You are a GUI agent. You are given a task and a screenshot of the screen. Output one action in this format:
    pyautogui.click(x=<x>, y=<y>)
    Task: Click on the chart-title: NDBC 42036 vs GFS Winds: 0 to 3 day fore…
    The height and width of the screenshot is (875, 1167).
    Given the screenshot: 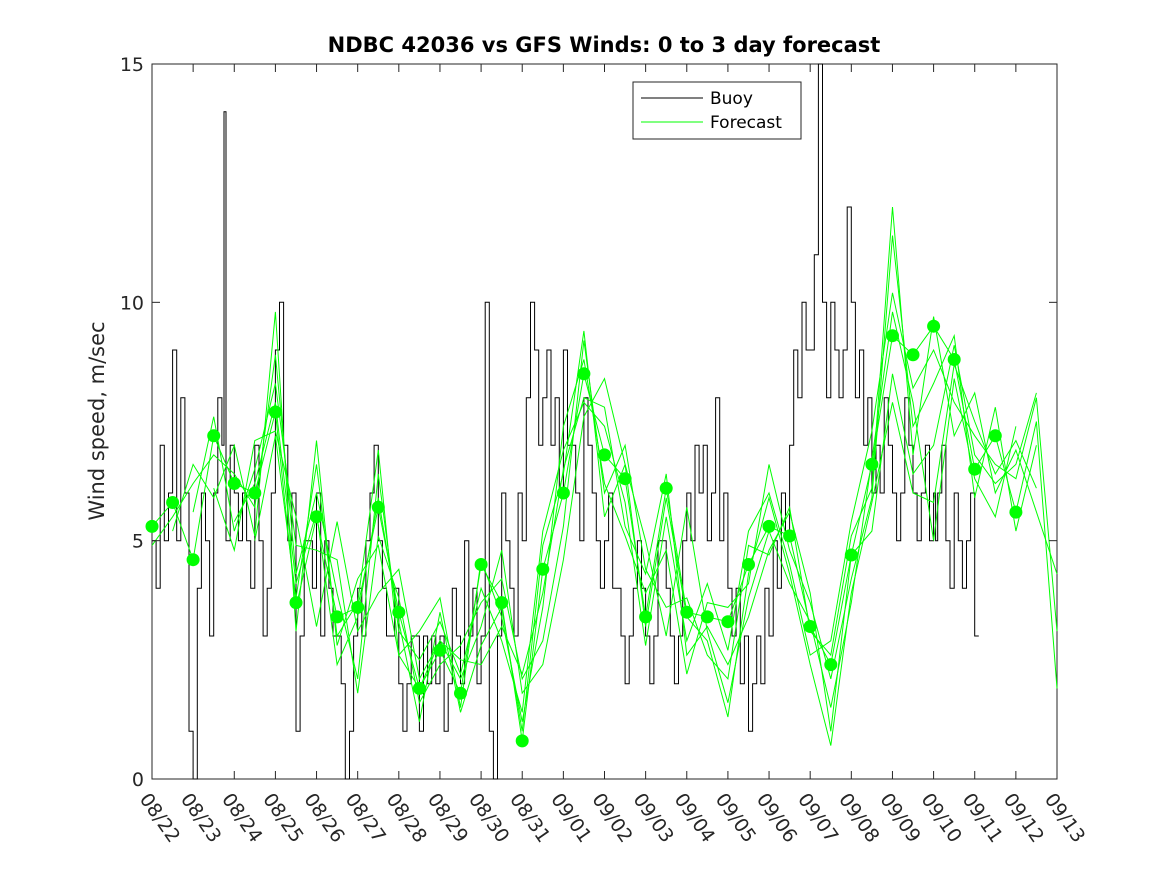 What is the action you would take?
    pyautogui.click(x=604, y=45)
    